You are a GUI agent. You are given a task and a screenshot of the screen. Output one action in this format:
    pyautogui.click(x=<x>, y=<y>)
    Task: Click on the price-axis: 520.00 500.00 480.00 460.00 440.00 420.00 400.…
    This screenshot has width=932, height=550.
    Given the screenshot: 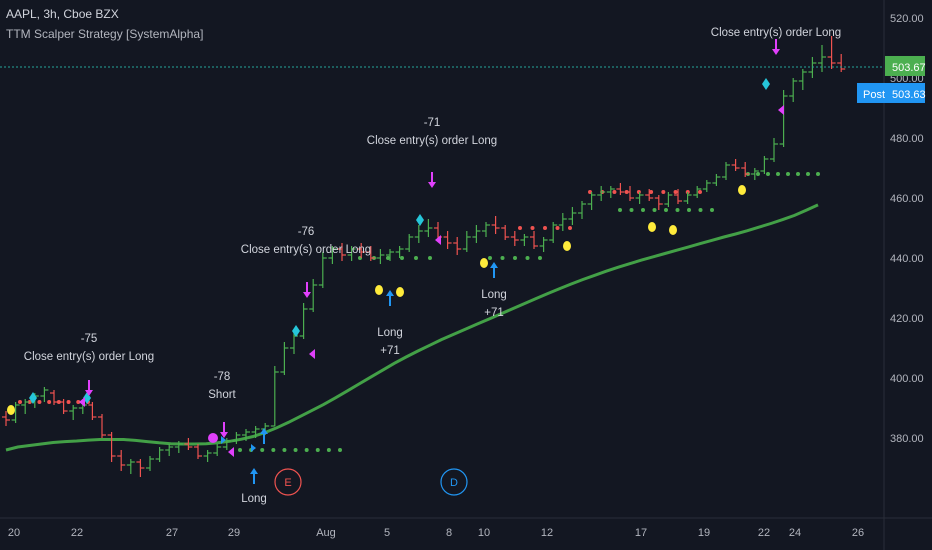 What is the action you would take?
    pyautogui.click(x=891, y=229)
    